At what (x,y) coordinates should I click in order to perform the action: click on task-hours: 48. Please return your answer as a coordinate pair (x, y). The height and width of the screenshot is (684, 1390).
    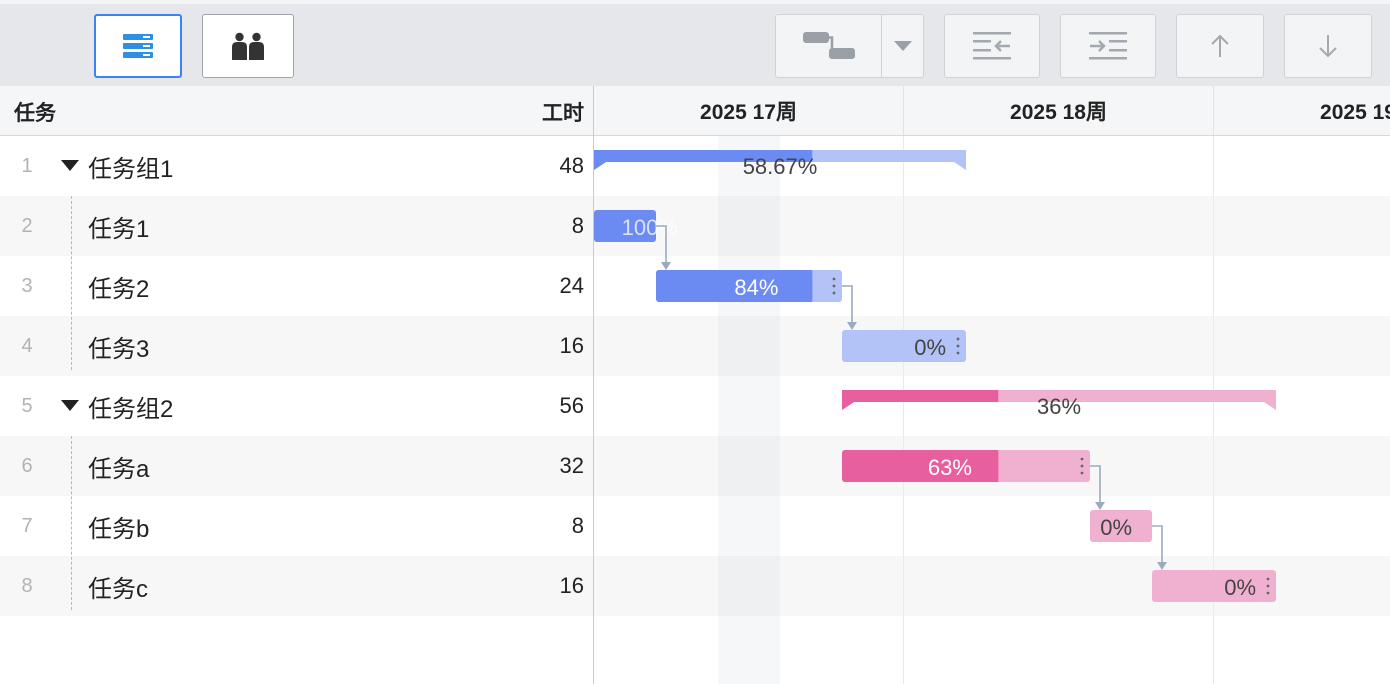
    Looking at the image, I should click on (571, 165).